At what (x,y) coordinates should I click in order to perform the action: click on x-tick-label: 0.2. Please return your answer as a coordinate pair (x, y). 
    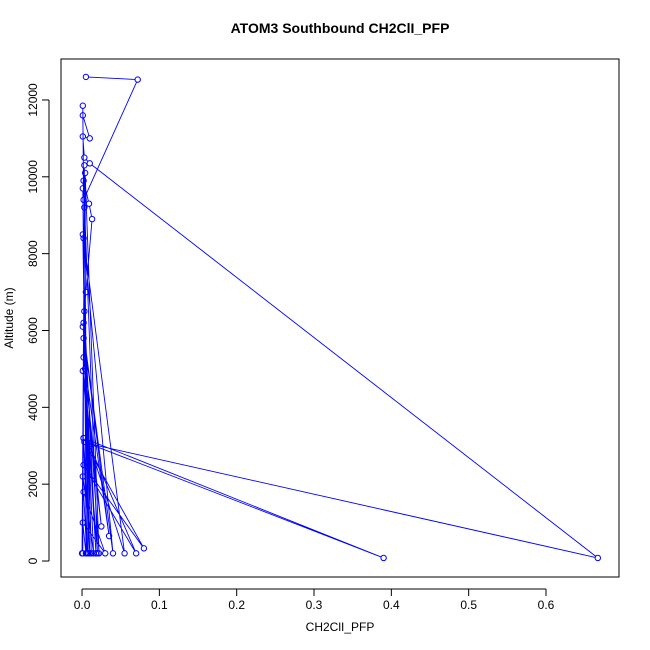
    Looking at the image, I should click on (236, 605).